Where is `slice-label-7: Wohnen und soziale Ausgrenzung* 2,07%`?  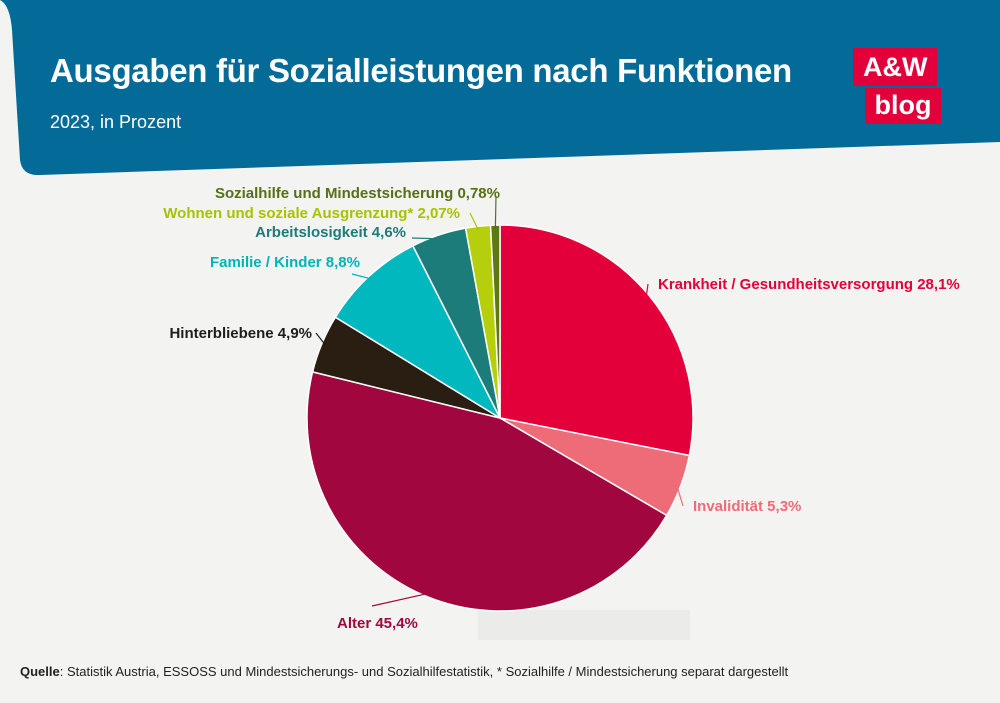 slice-label-7: Wohnen und soziale Ausgrenzung* 2,07% is located at coordinates (311, 213).